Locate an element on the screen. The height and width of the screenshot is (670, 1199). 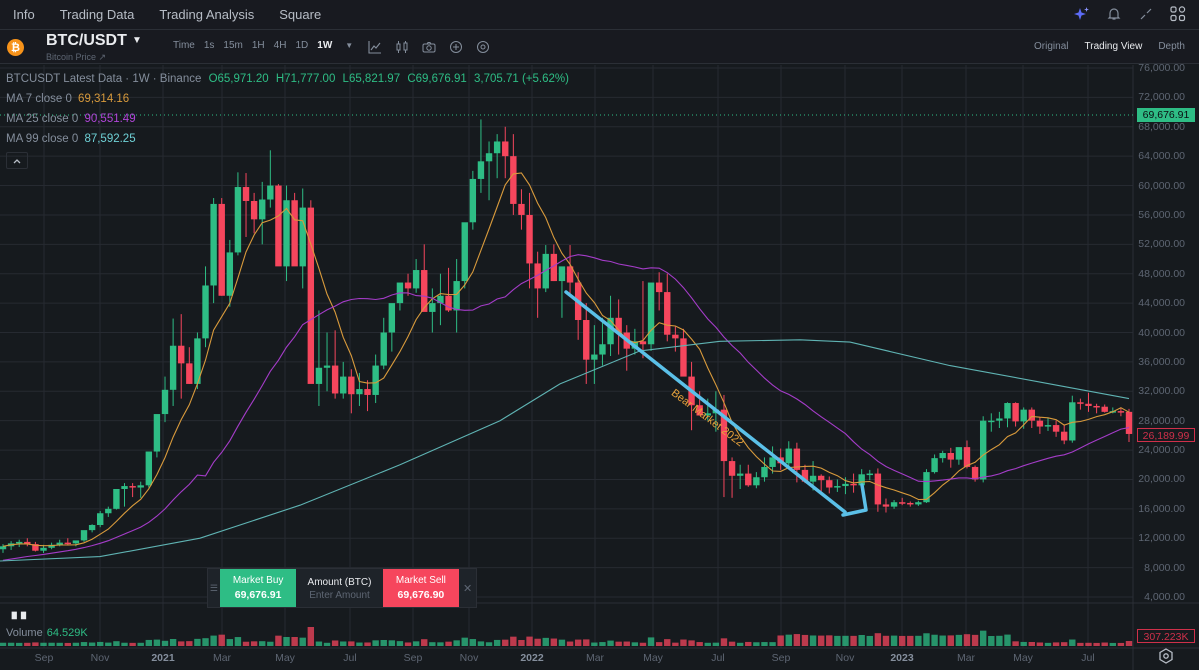
interval-1w: 1W is located at coordinates (325, 45).